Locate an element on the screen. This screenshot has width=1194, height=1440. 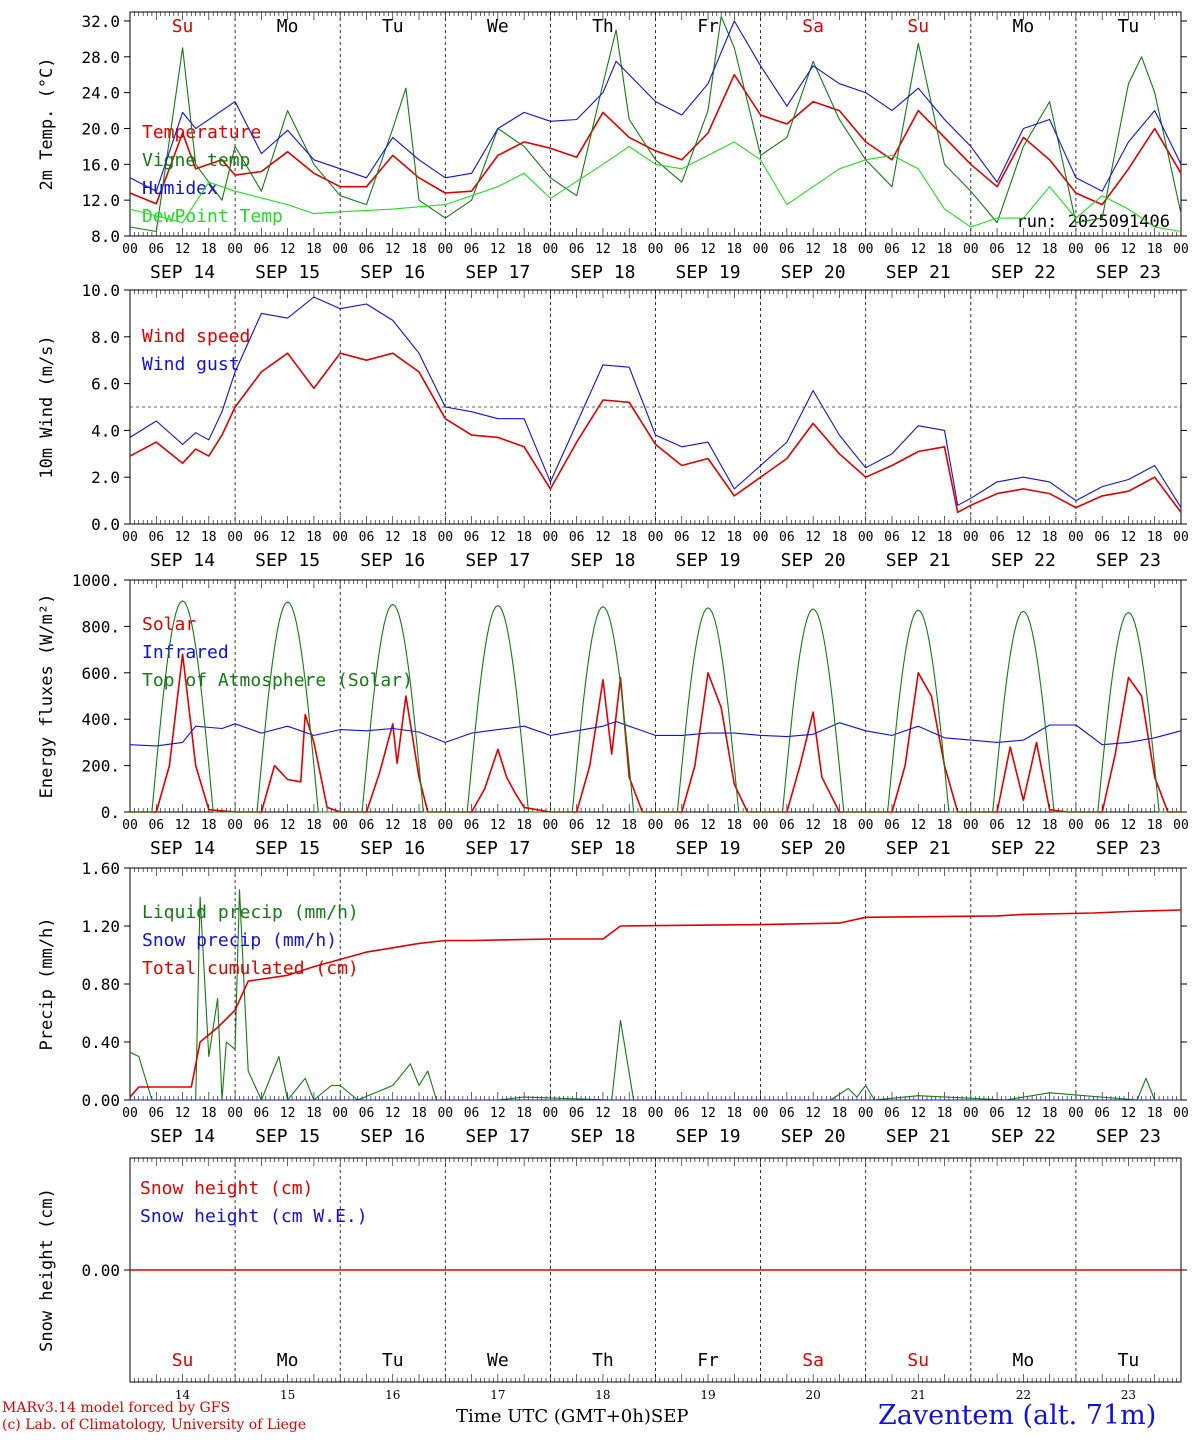
y-tick-label: 800. is located at coordinates (100, 626).